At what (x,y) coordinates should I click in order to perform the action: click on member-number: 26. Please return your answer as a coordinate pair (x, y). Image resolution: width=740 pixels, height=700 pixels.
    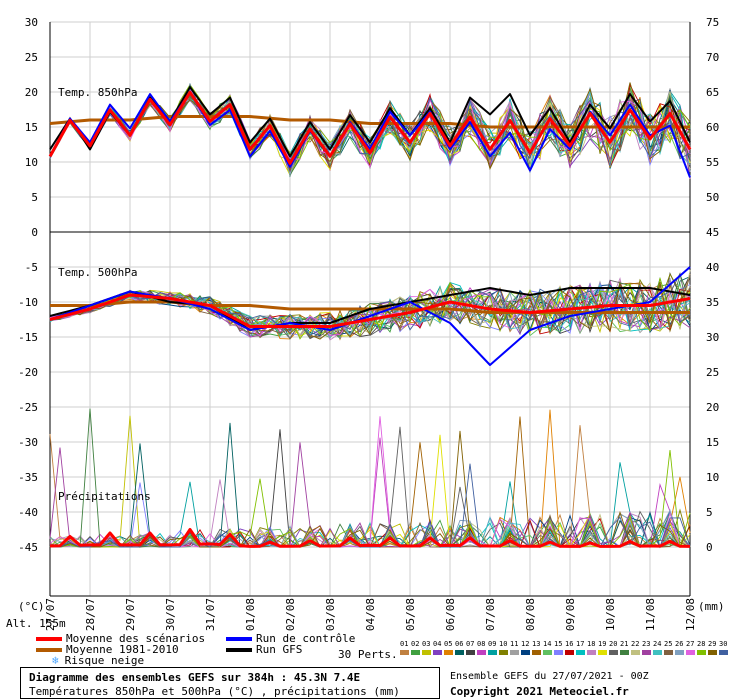
    Looking at the image, I should click on (679, 644).